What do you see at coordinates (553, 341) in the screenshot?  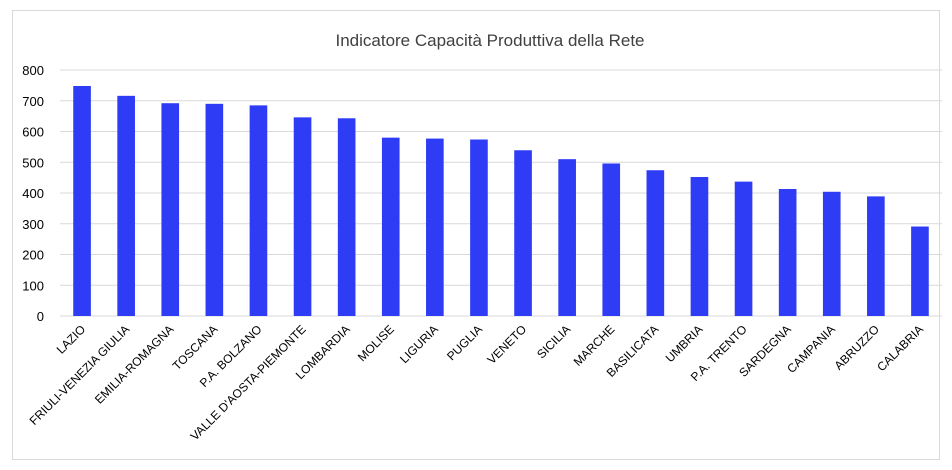 I see `x-tick-label: SICILIA` at bounding box center [553, 341].